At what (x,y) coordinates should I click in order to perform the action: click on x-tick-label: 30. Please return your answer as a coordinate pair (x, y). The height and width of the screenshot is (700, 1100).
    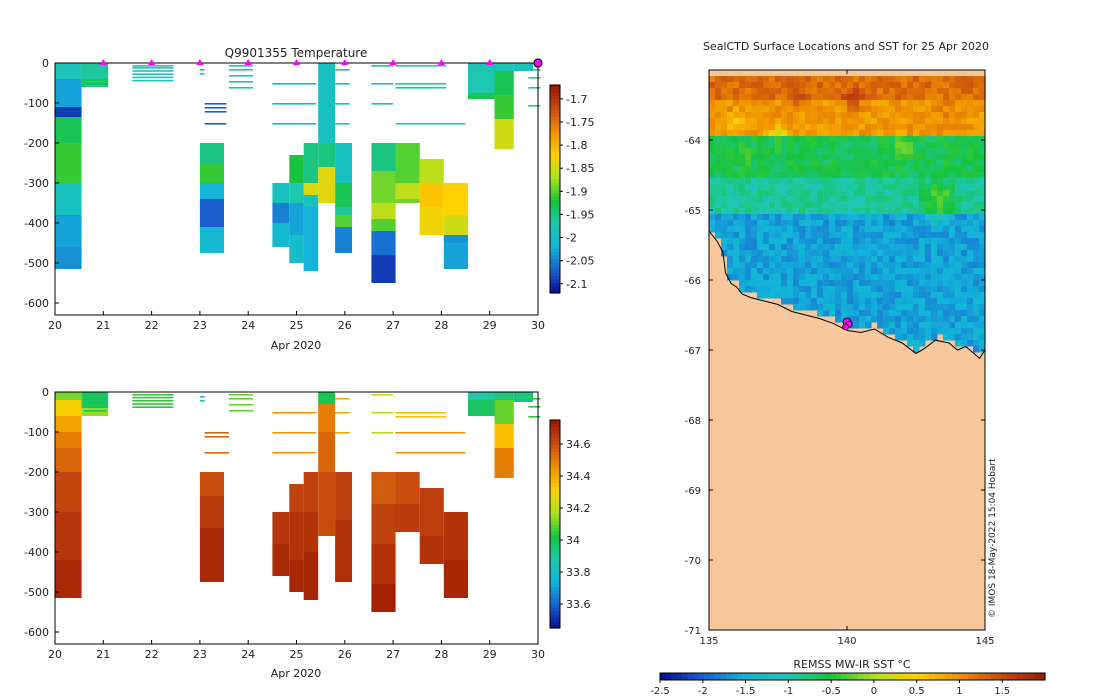
    Looking at the image, I should click on (538, 325).